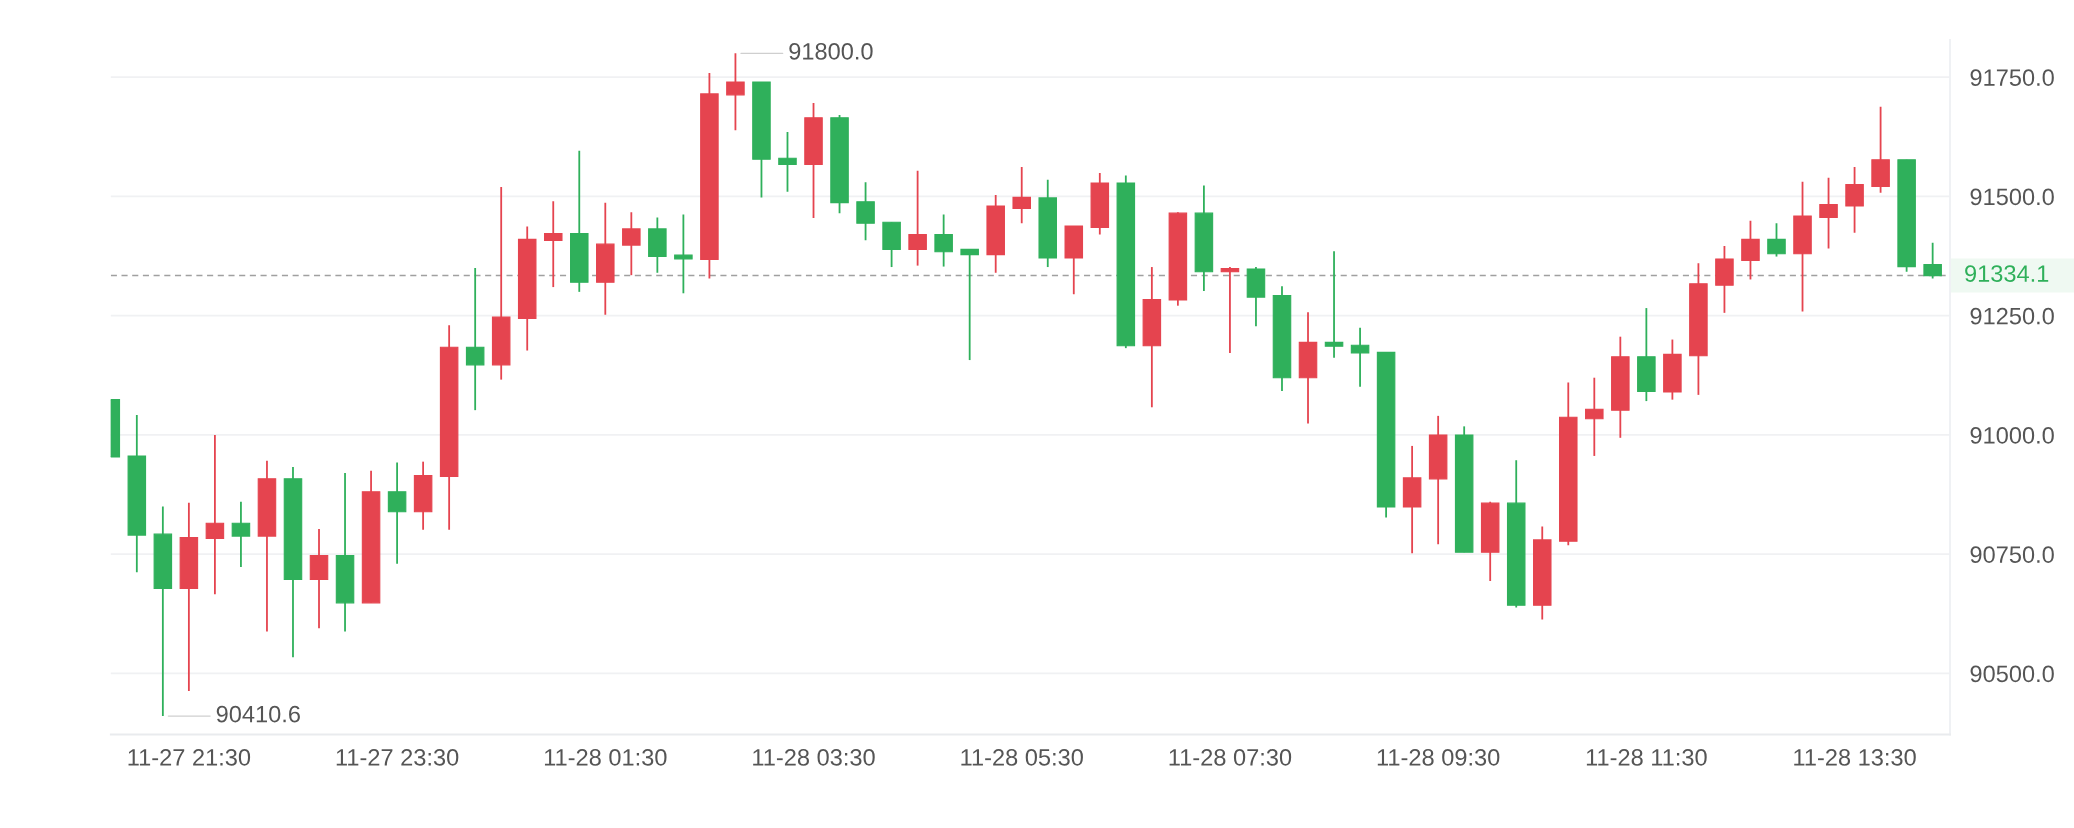 The image size is (2074, 828). What do you see at coordinates (2012, 77) in the screenshot?
I see `y-tick-label: 91750.0` at bounding box center [2012, 77].